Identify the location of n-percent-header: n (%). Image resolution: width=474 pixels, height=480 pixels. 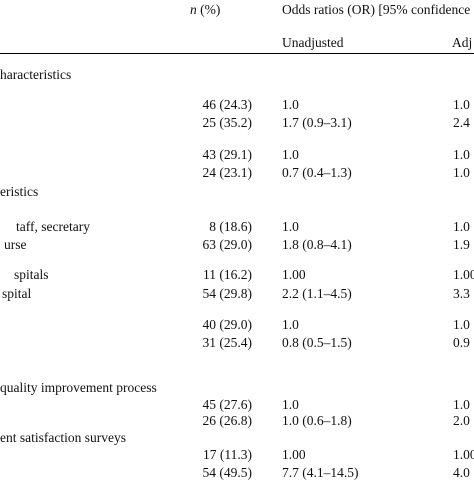
(205, 10).